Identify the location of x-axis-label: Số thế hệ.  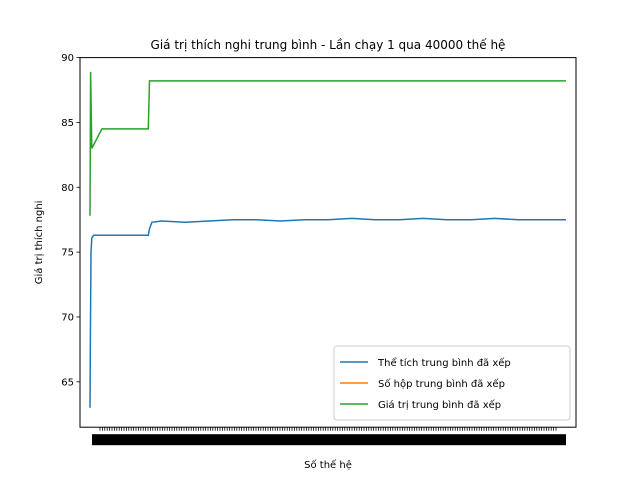
(328, 465).